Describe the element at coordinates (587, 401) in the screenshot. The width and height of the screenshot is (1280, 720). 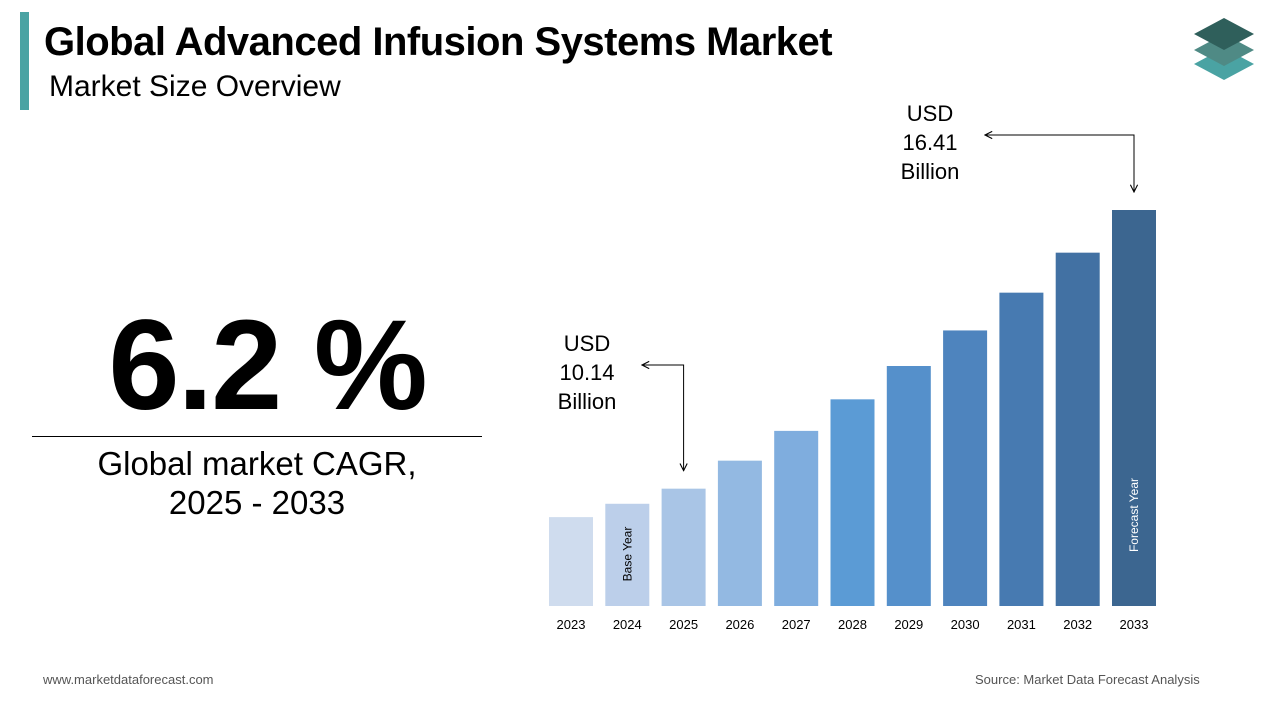
I see `annotation-2025-line-3: Billion` at that location.